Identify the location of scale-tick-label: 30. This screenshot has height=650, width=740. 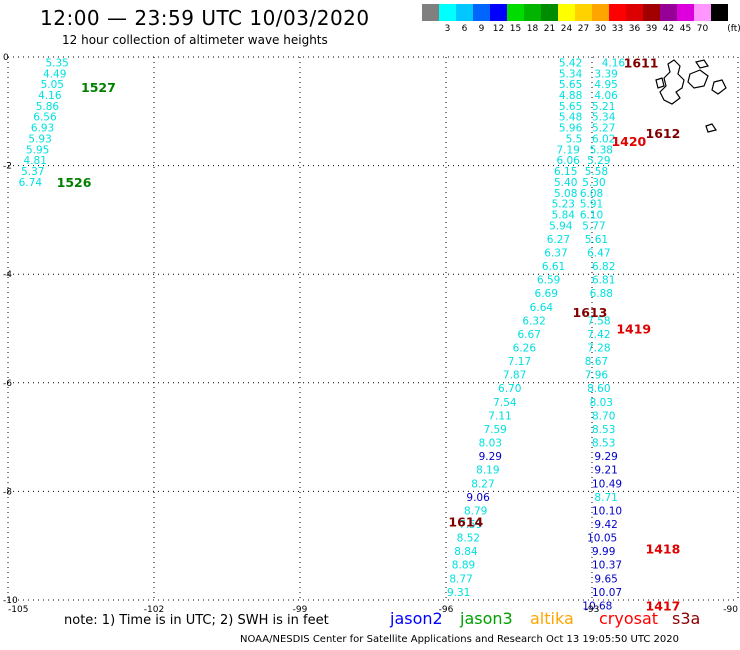
(600, 29).